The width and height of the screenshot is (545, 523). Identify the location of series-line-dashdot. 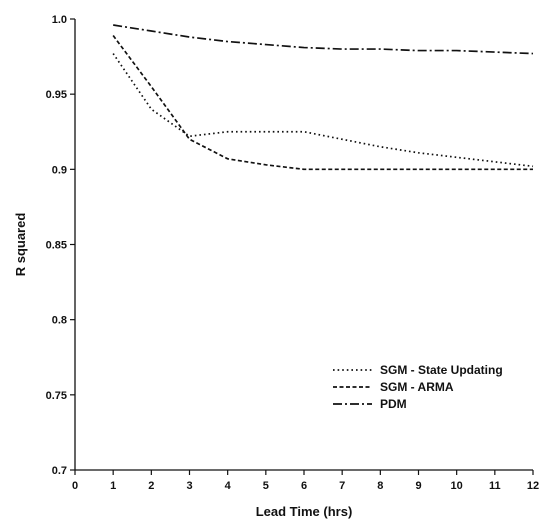
(323, 39).